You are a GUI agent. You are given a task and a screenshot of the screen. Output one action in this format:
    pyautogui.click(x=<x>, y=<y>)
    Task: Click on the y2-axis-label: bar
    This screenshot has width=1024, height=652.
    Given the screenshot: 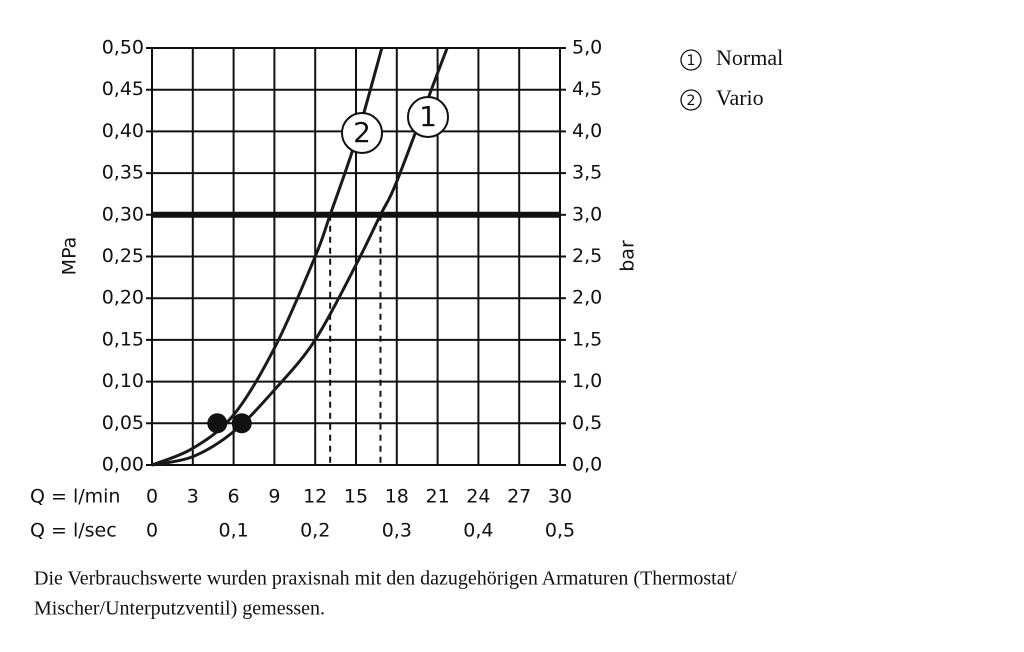 What is the action you would take?
    pyautogui.click(x=628, y=256)
    